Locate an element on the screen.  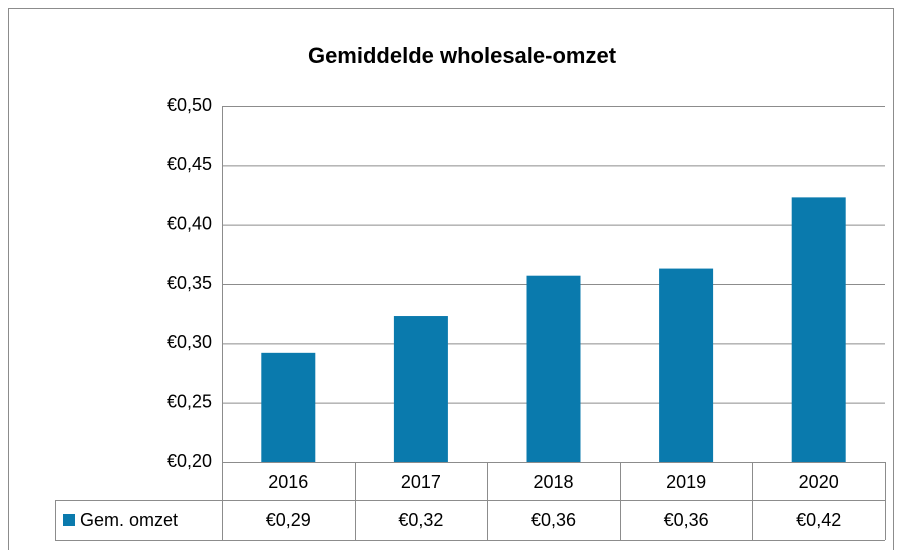
y-tick-label: €0,45 is located at coordinates (189, 164).